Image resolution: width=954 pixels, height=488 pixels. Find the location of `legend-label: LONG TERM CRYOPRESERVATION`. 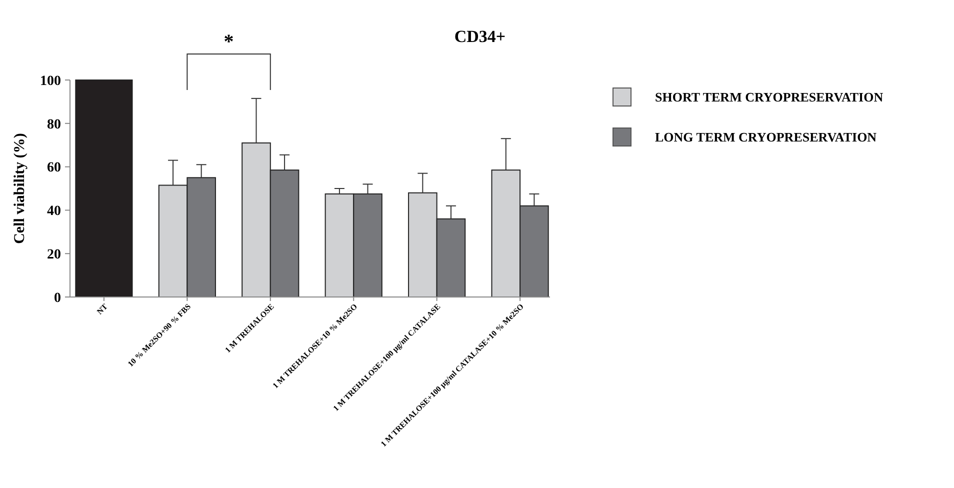

legend-label: LONG TERM CRYOPRESERVATION is located at coordinates (766, 137).